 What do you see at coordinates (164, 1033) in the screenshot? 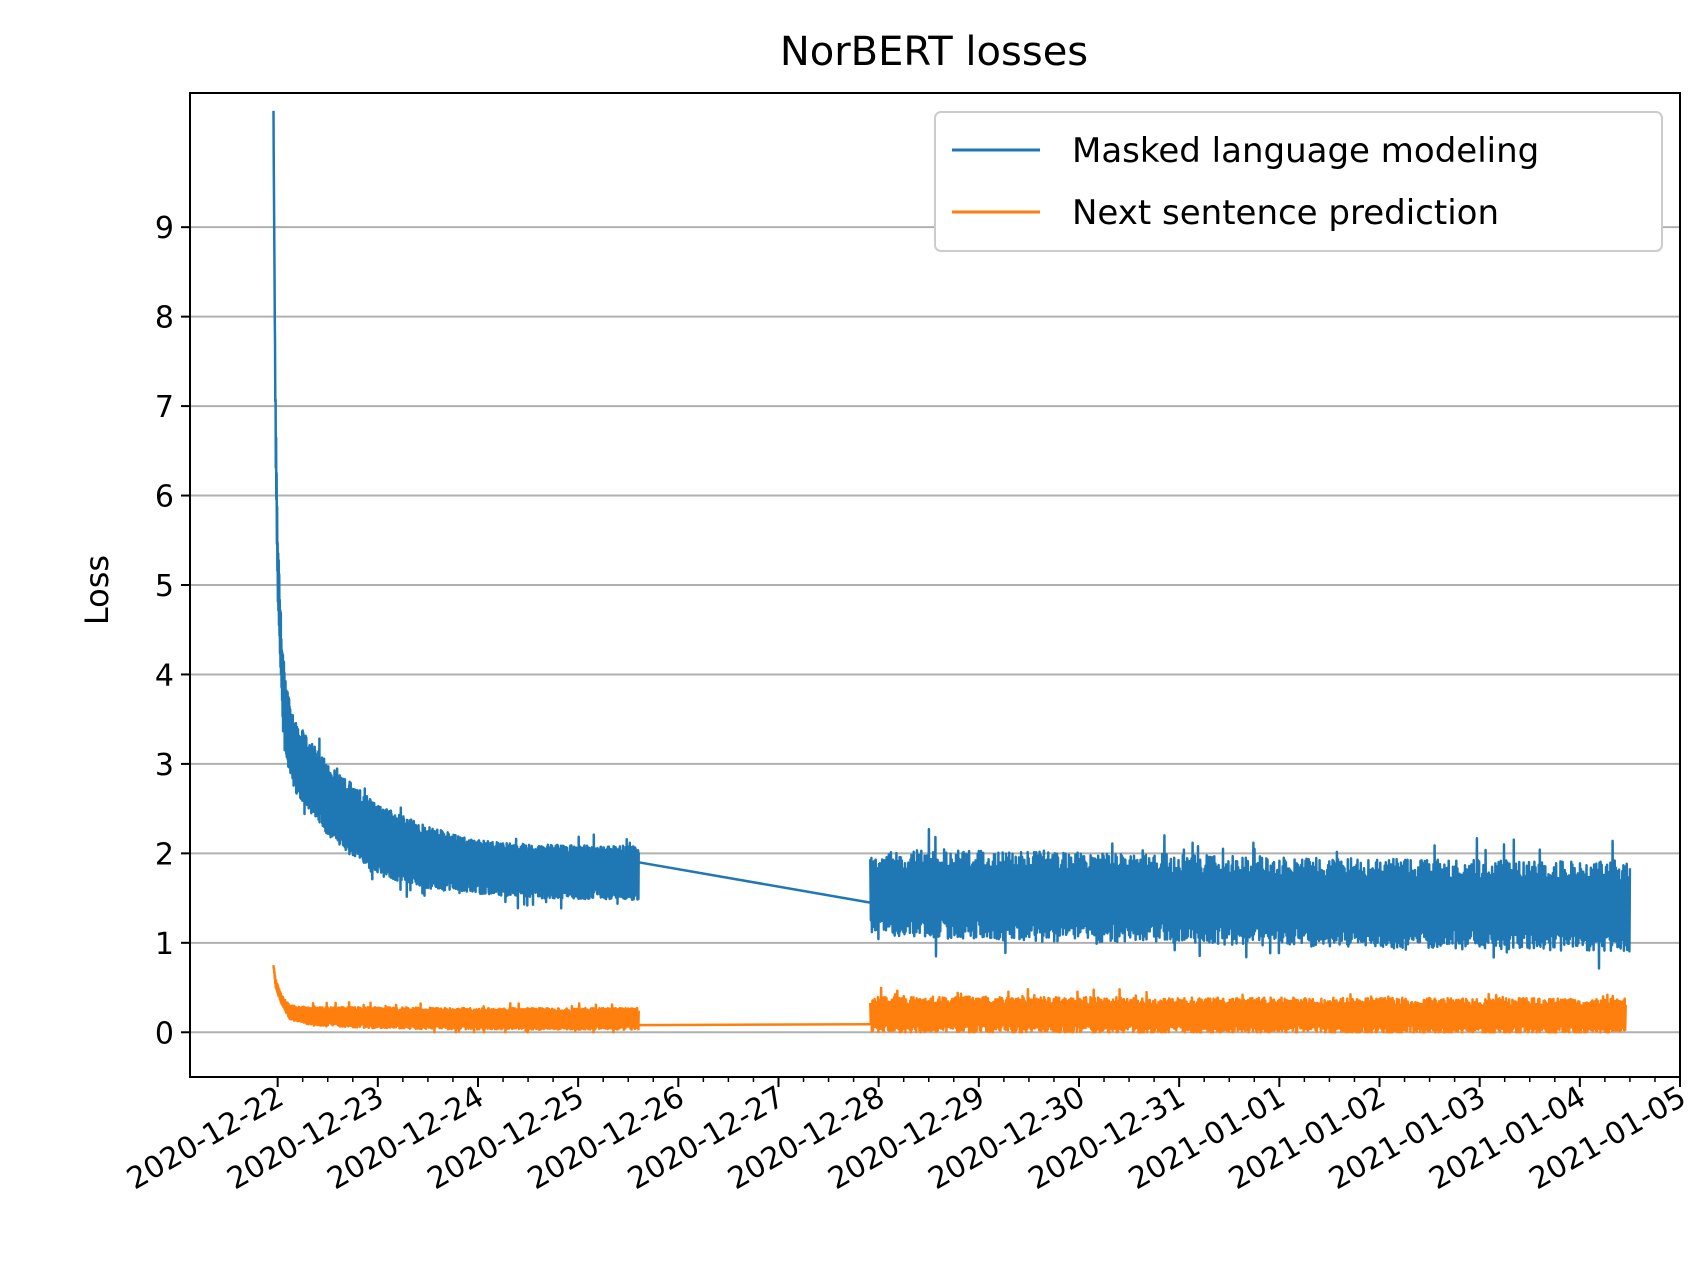
I see `y-tick-label: 0` at bounding box center [164, 1033].